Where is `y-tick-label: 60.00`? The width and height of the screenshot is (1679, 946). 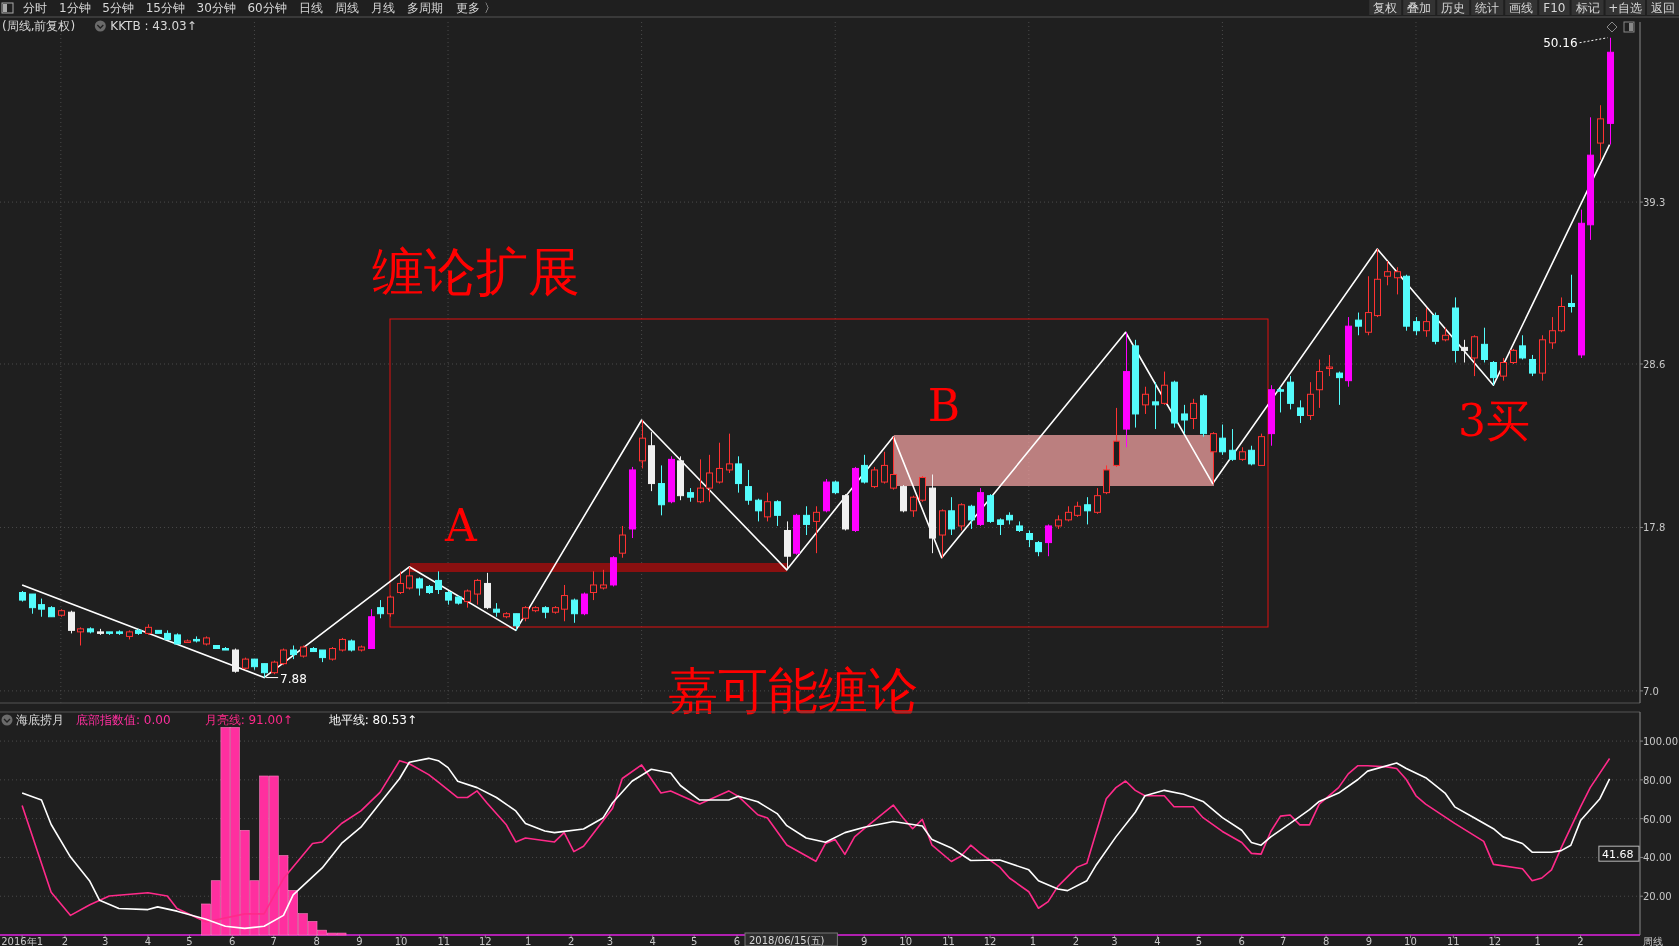 y-tick-label: 60.00 is located at coordinates (1657, 819).